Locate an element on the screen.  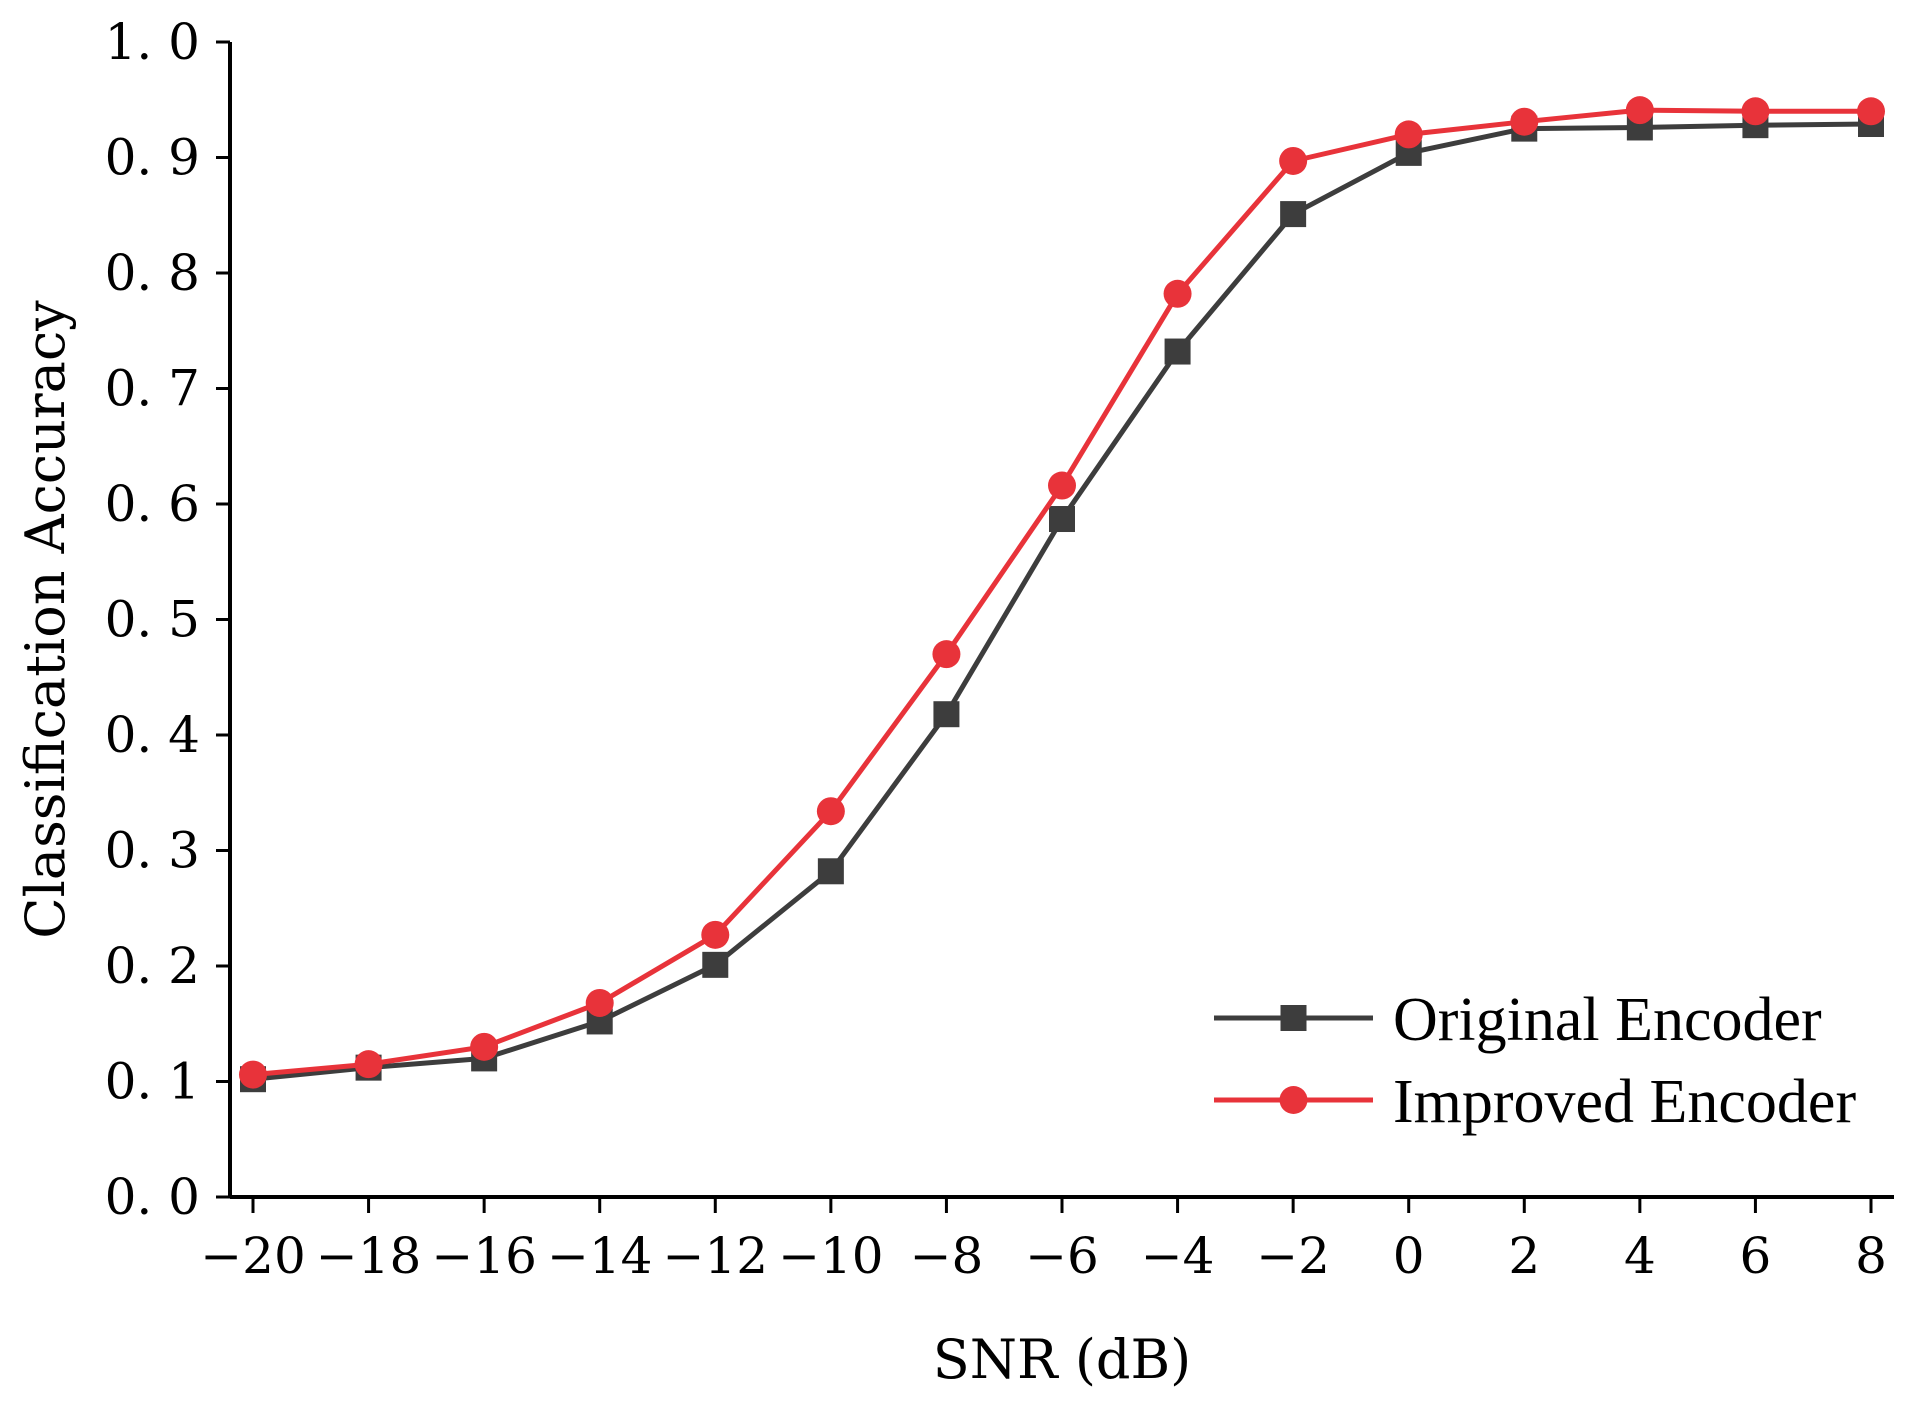
x-tick-label: 8 is located at coordinates (1871, 1256).